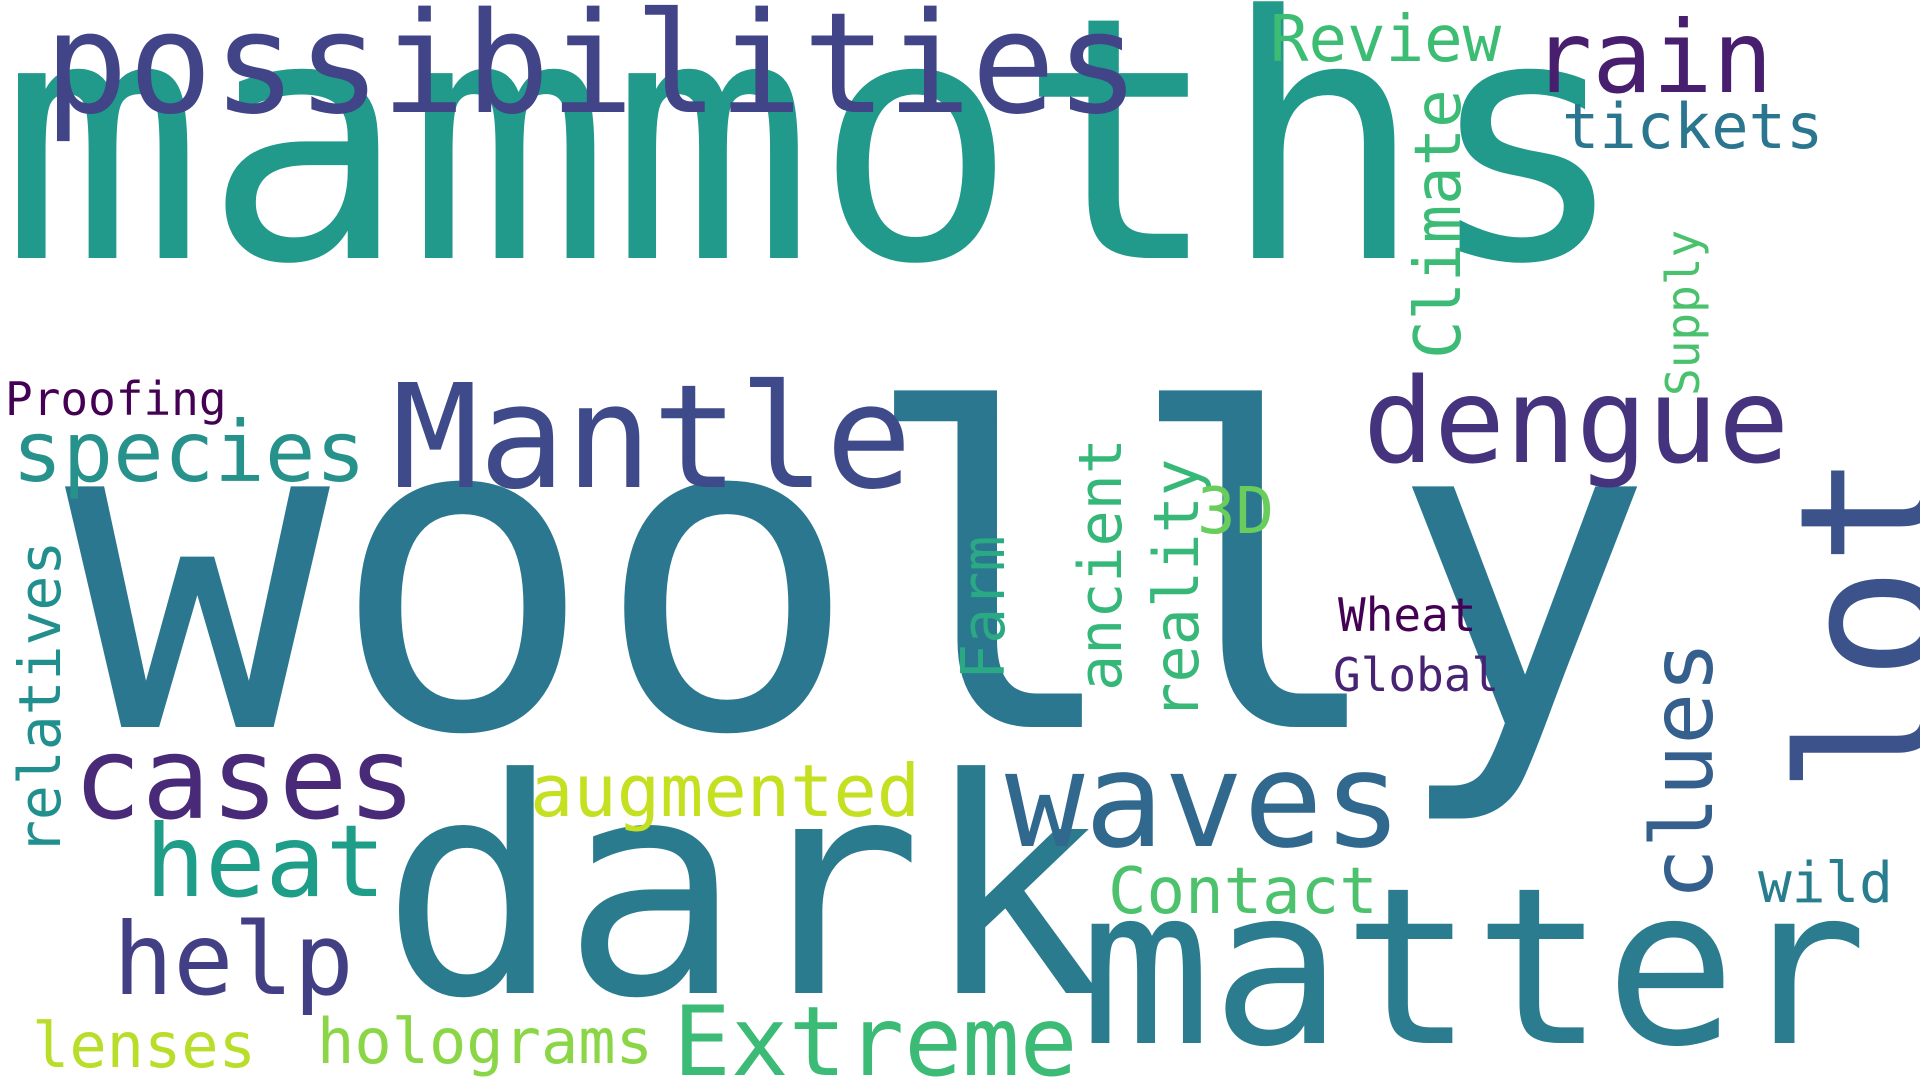 The image size is (1920, 1080). What do you see at coordinates (40, 697) in the screenshot?
I see `word-relatives: relatives` at bounding box center [40, 697].